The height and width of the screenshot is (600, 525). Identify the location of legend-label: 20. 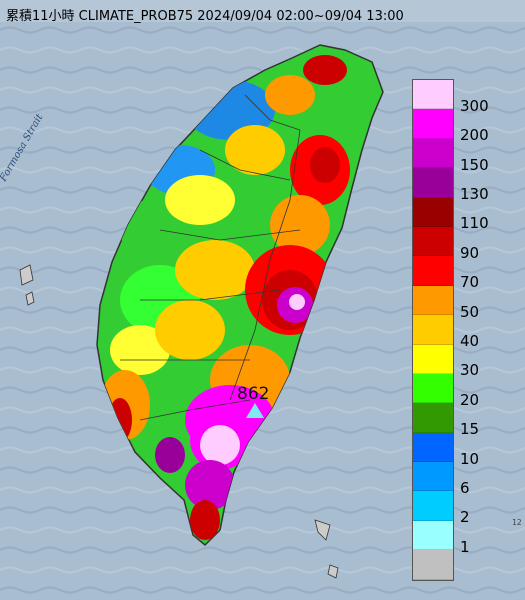
(470, 399).